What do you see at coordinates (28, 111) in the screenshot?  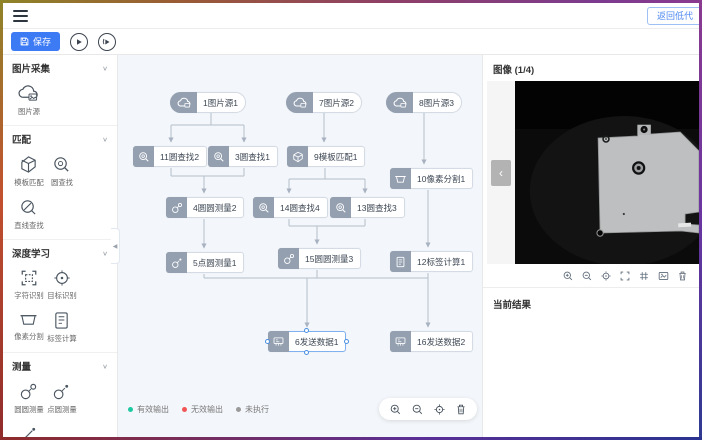 I see `tool-label: 图片源` at bounding box center [28, 111].